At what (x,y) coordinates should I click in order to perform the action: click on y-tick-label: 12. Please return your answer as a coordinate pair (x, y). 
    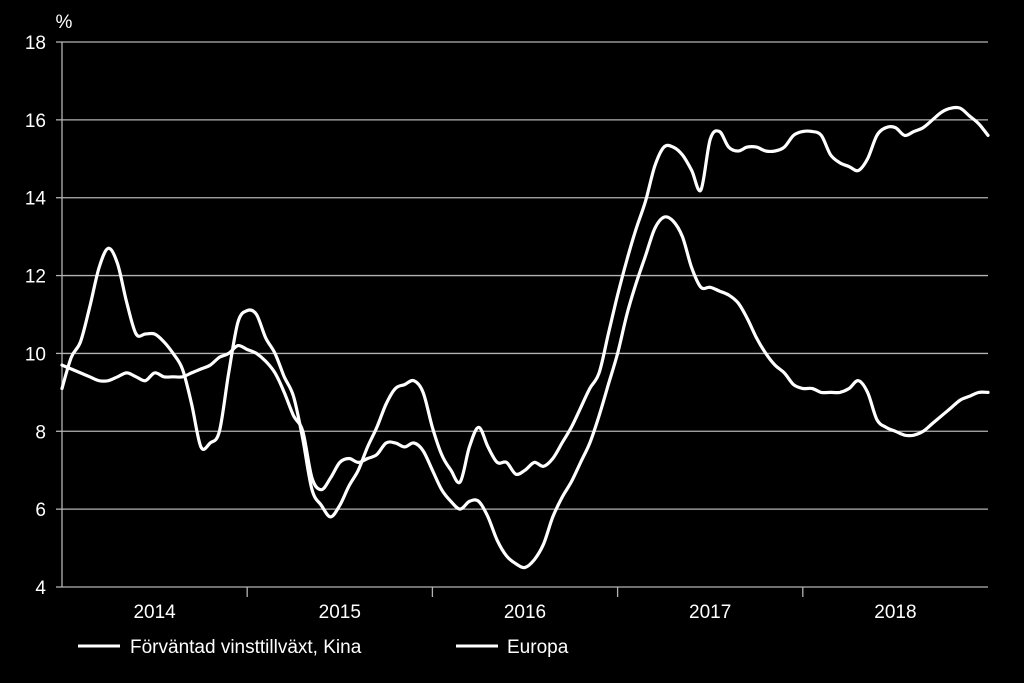
    Looking at the image, I should click on (35, 277).